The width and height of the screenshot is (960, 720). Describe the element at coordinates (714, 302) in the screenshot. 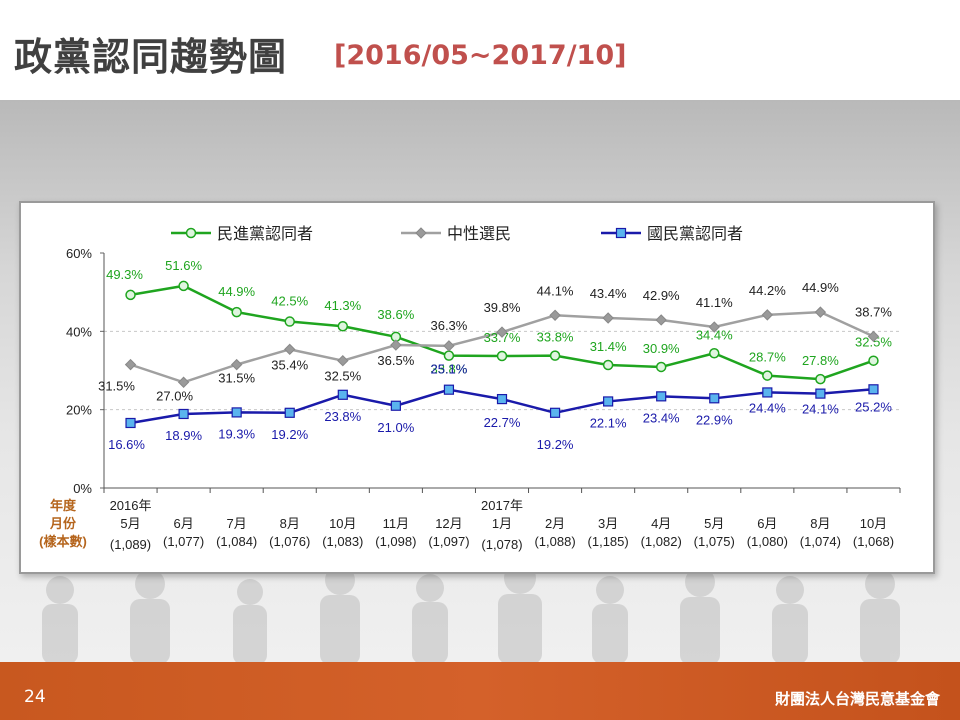

I see `neutral-data-label: 41.1%` at that location.